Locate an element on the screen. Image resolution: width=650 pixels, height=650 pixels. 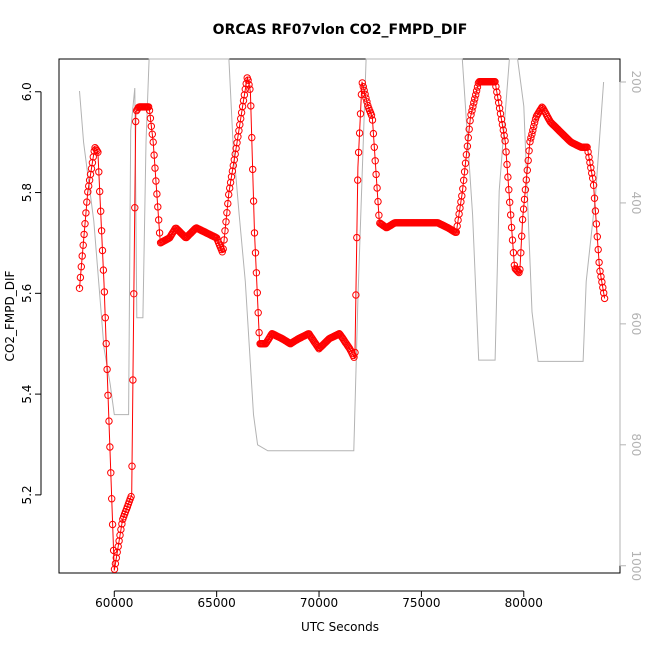
y2-tick-label: 400 is located at coordinates (636, 202).